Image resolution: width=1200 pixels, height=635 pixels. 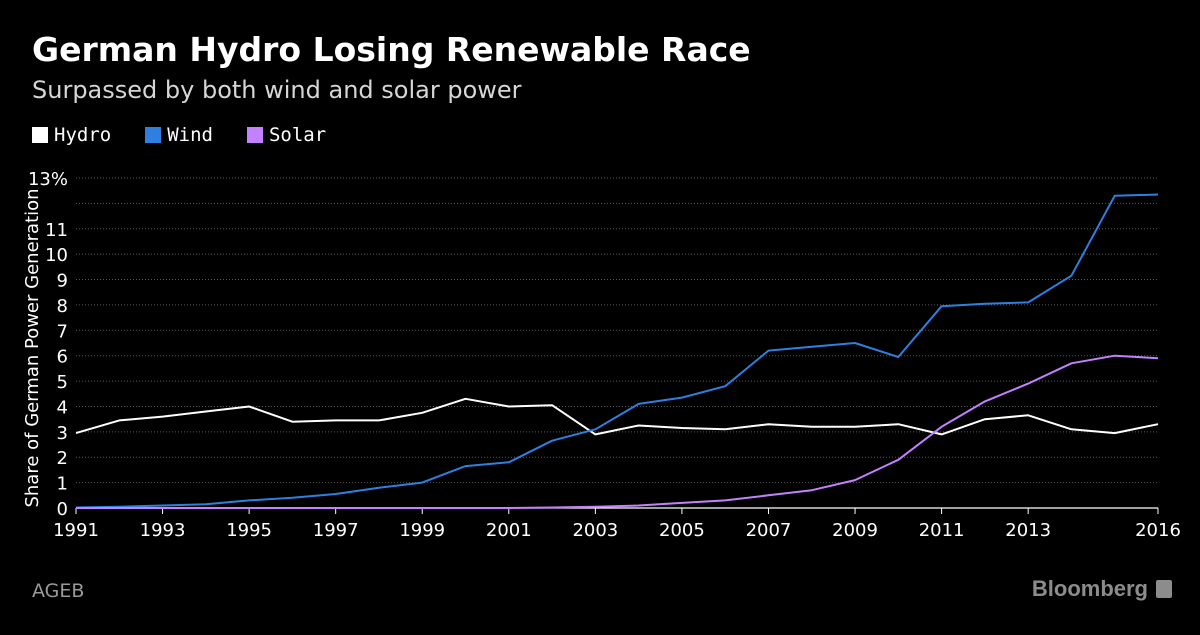 What do you see at coordinates (58, 591) in the screenshot?
I see `source-label: AGEB` at bounding box center [58, 591].